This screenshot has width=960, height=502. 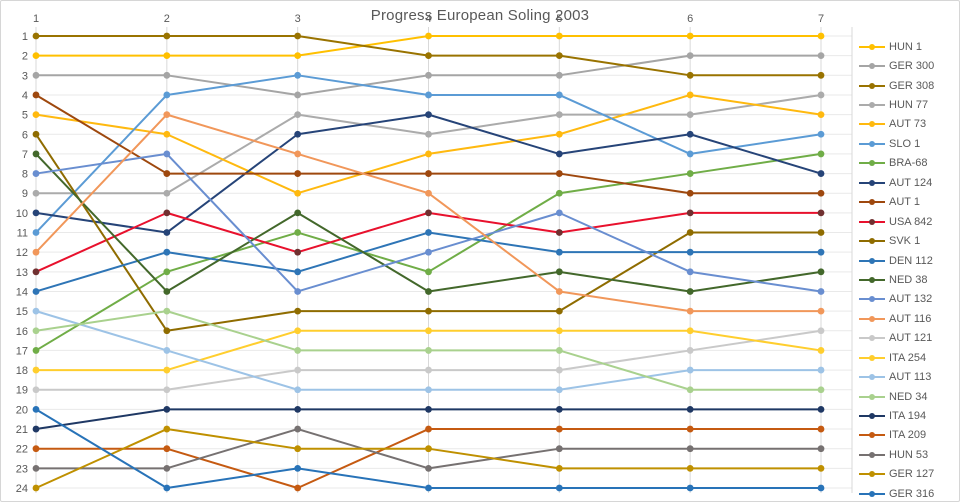 What do you see at coordinates (911, 260) in the screenshot?
I see `legend-label: DEN 112` at bounding box center [911, 260].